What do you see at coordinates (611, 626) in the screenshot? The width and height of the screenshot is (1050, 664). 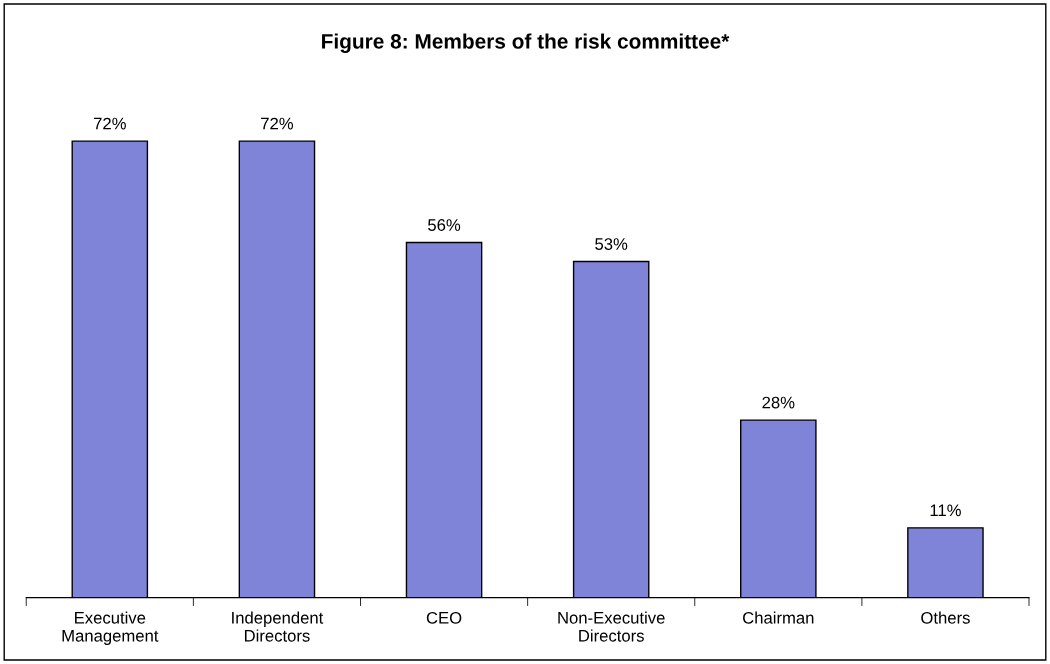 I see `x-tick-label: Non-Executive Directors` at bounding box center [611, 626].